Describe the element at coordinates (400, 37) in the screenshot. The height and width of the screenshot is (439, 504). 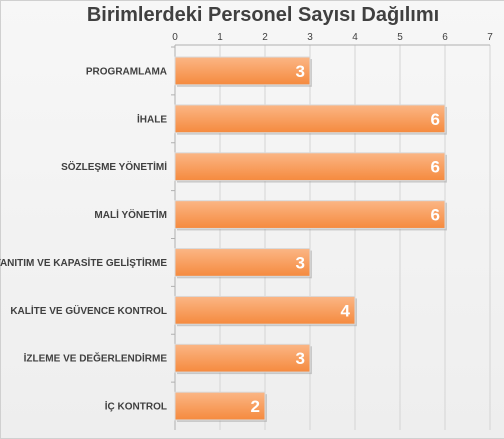
I see `x-tick-label: 5` at that location.